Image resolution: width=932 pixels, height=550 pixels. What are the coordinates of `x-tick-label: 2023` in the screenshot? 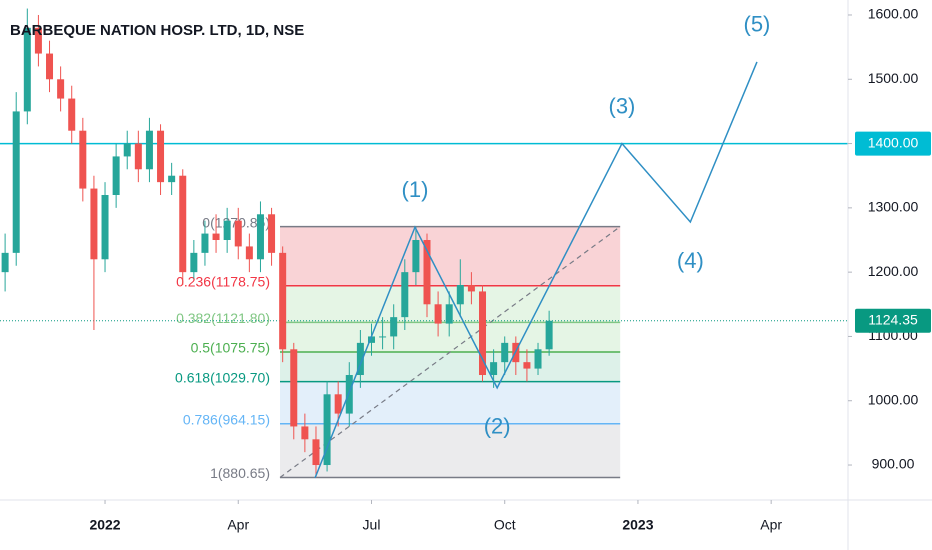 It's located at (637, 525).